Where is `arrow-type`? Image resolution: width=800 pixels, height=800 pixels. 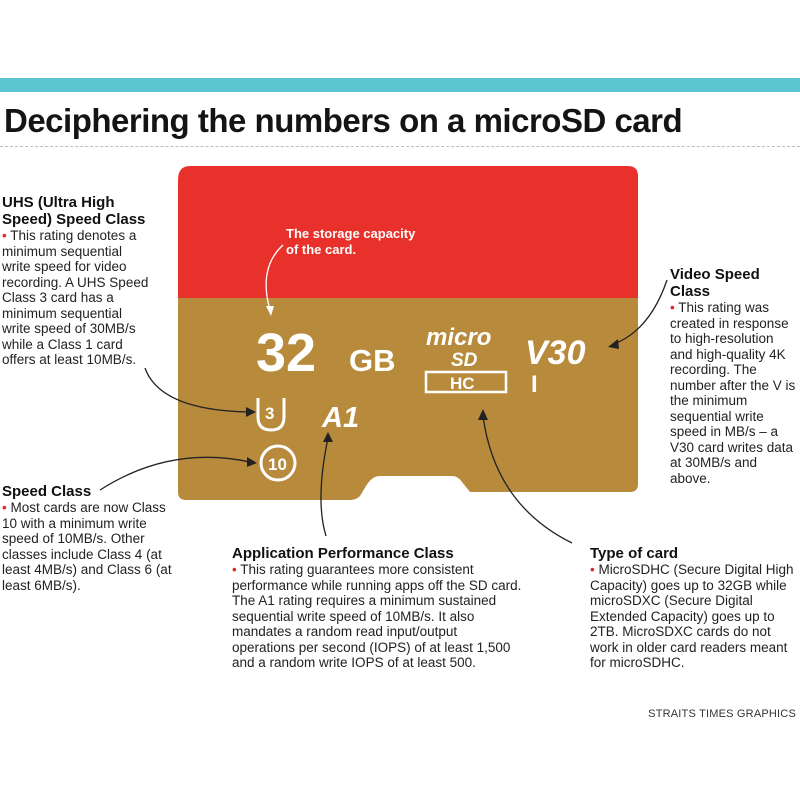 arrow-type is located at coordinates (527, 479).